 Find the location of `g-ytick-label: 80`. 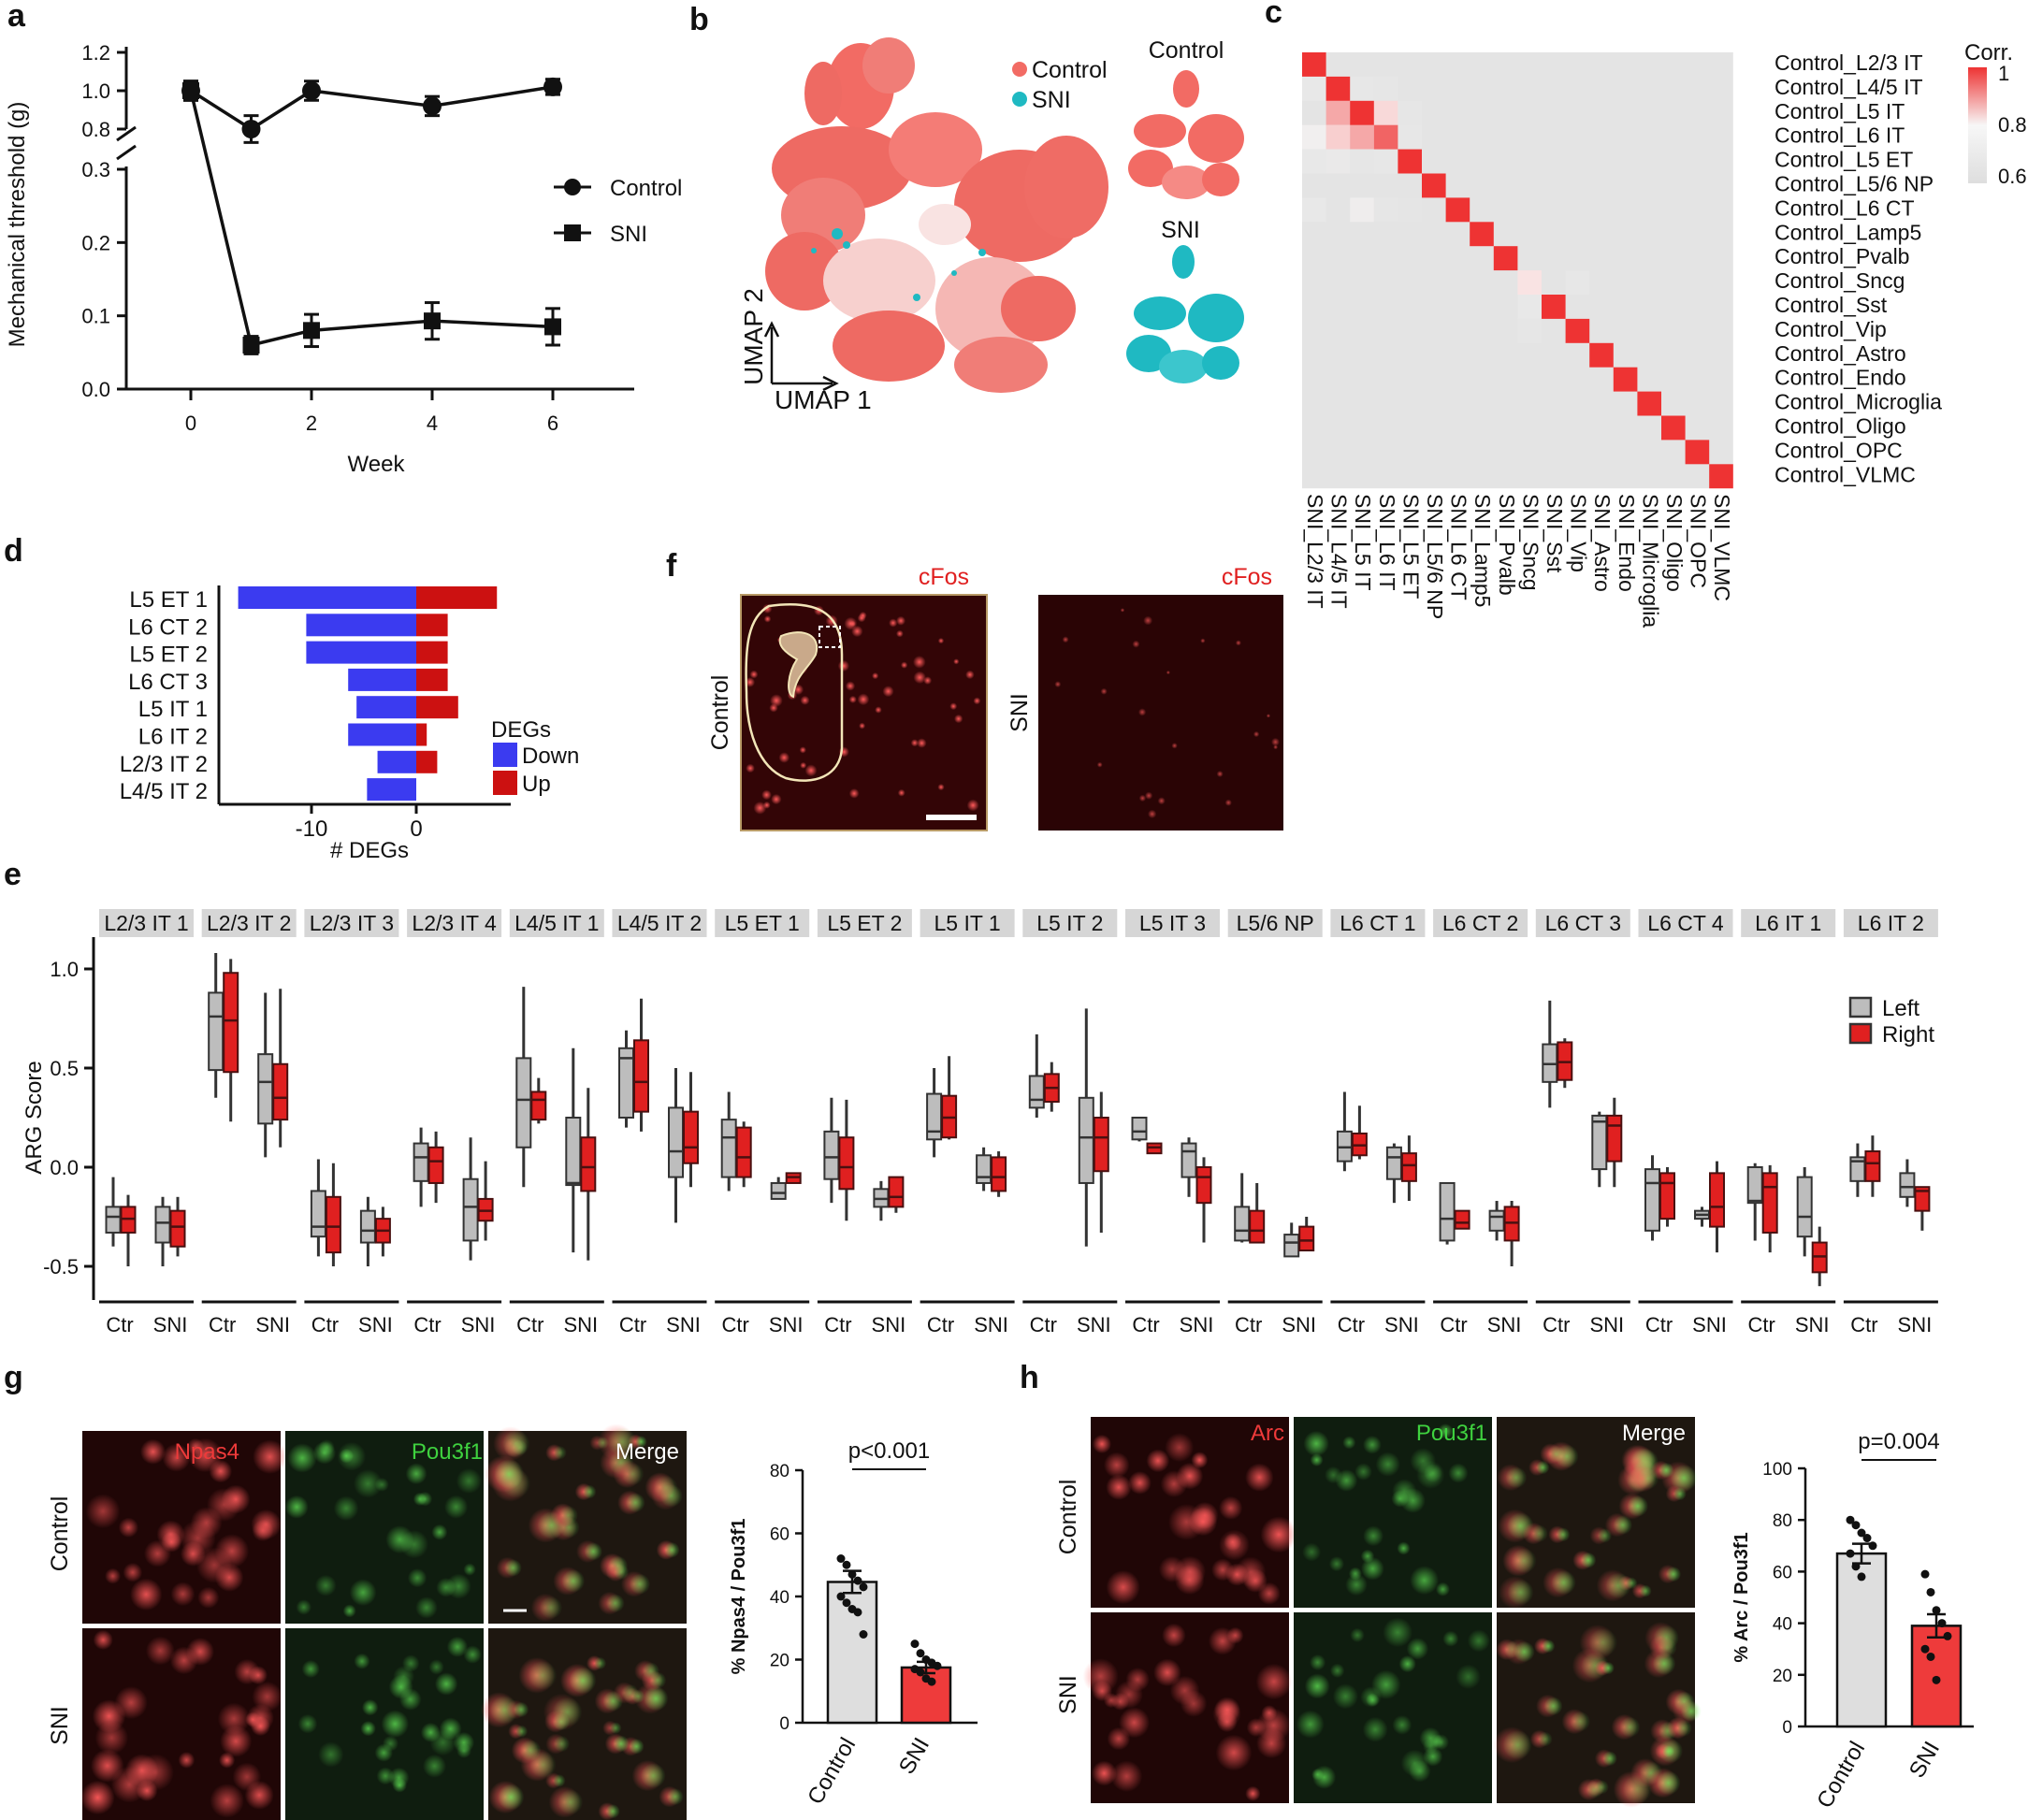

g-ytick-label: 80 is located at coordinates (779, 1471).